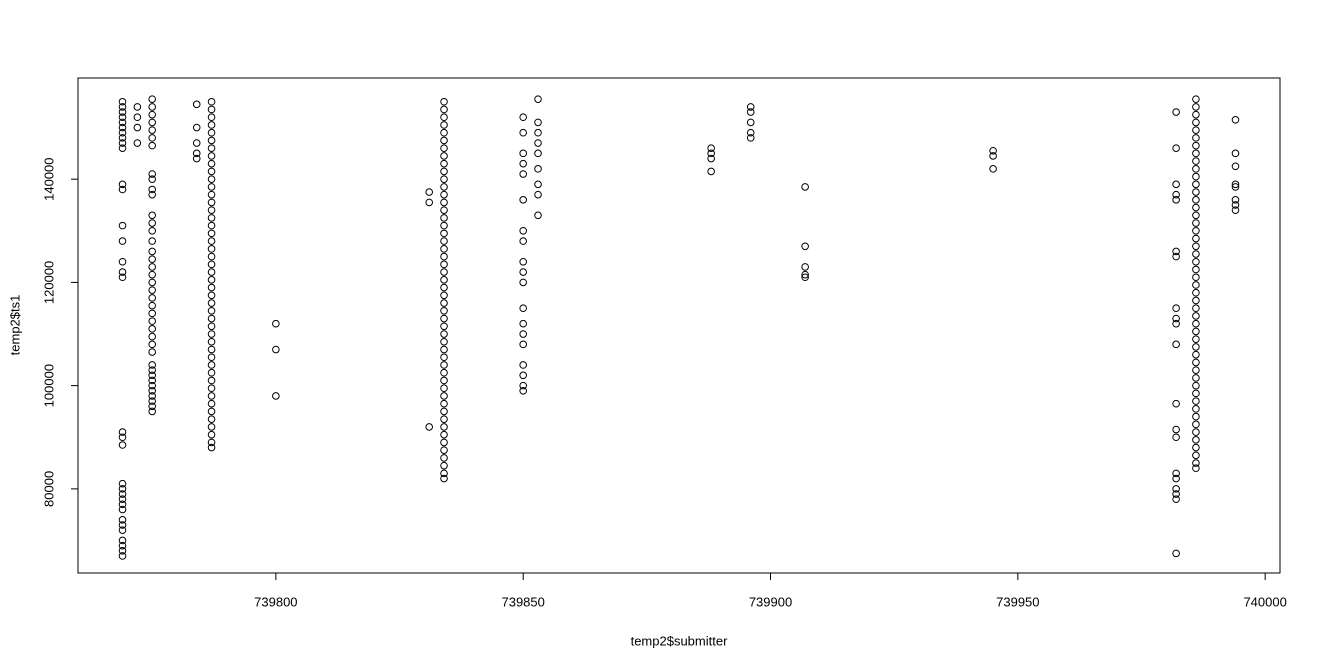  Describe the element at coordinates (48, 489) in the screenshot. I see `y-tick-label: 80000` at that location.